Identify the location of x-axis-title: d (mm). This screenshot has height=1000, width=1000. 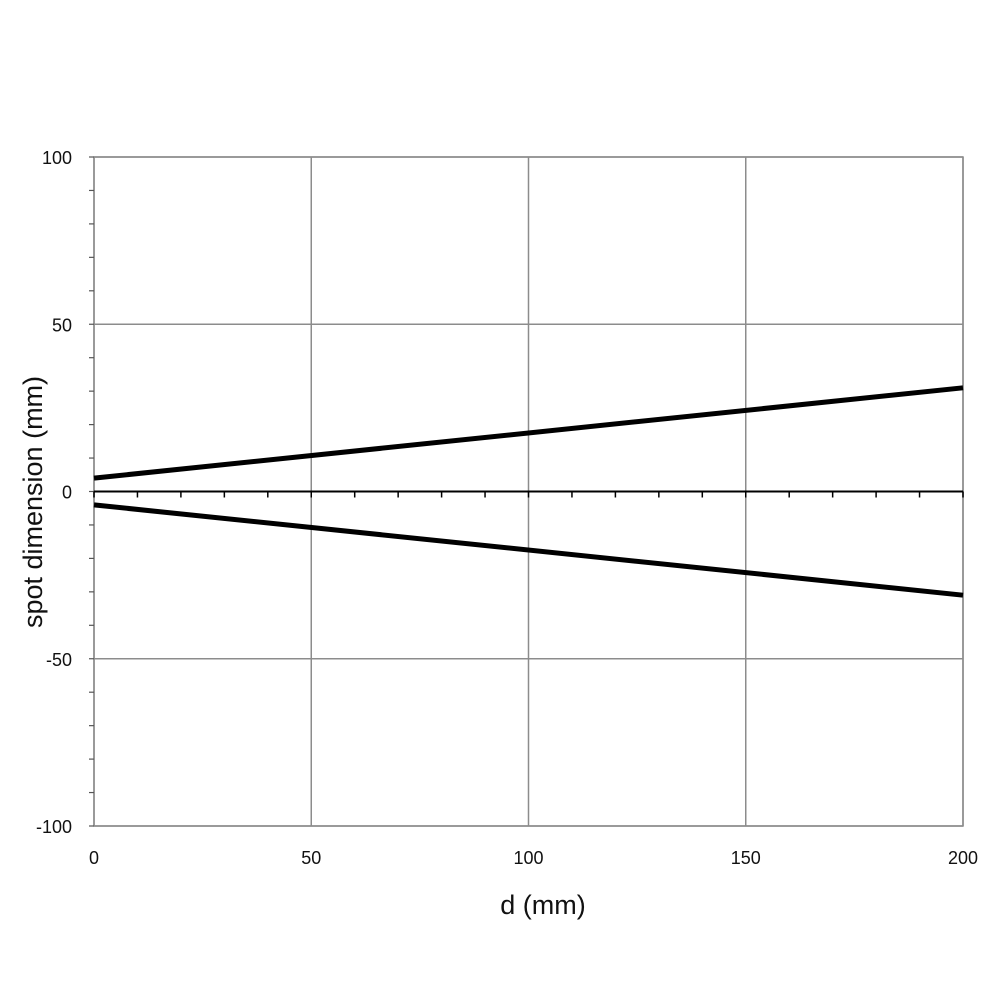
(542, 905).